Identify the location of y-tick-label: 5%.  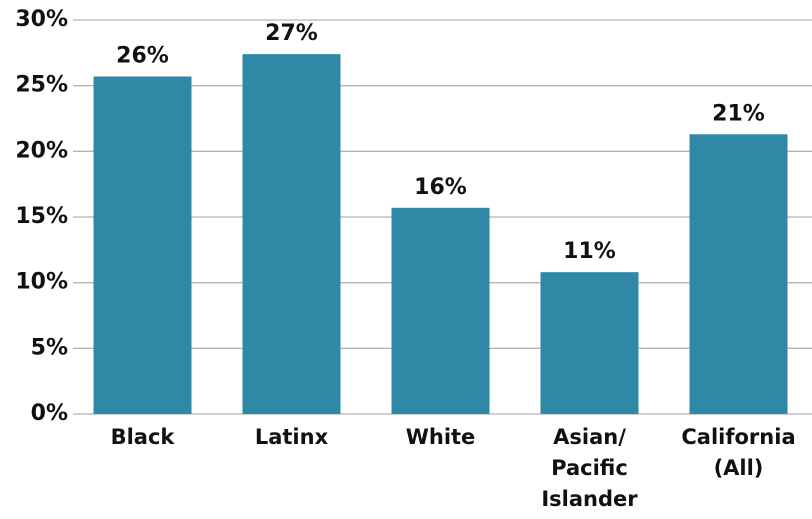
(49, 347).